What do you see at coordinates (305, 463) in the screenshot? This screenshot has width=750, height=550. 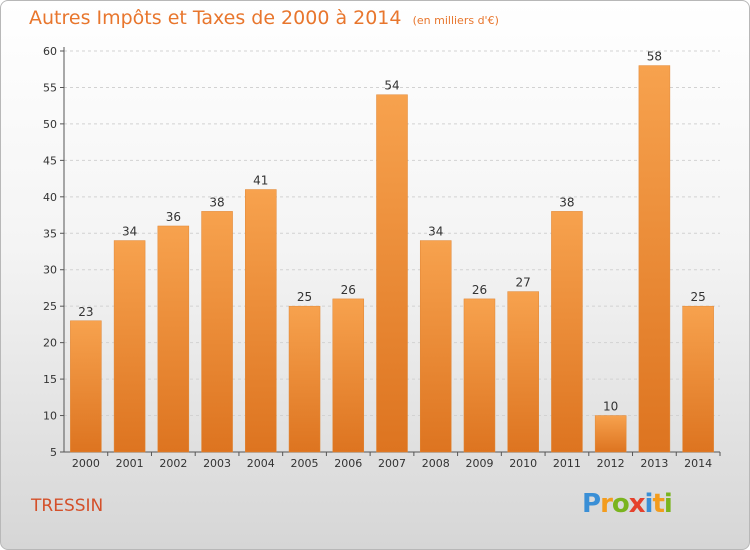 I see `x-tick-label: 2005` at bounding box center [305, 463].